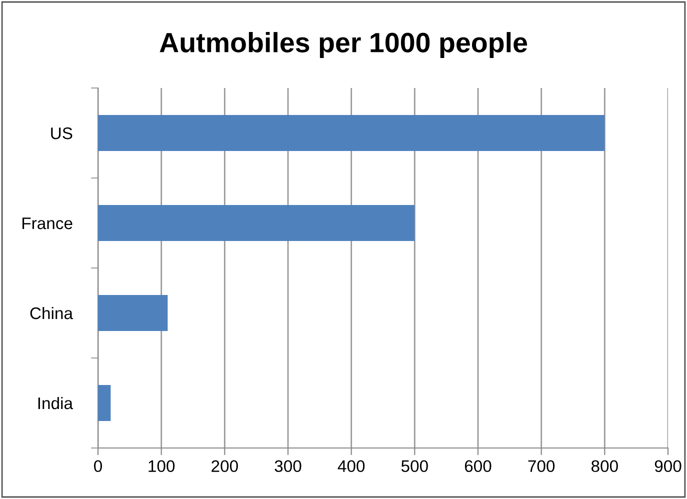 Image resolution: width=687 pixels, height=499 pixels. Describe the element at coordinates (541, 466) in the screenshot. I see `x-tick-label: 700` at that location.